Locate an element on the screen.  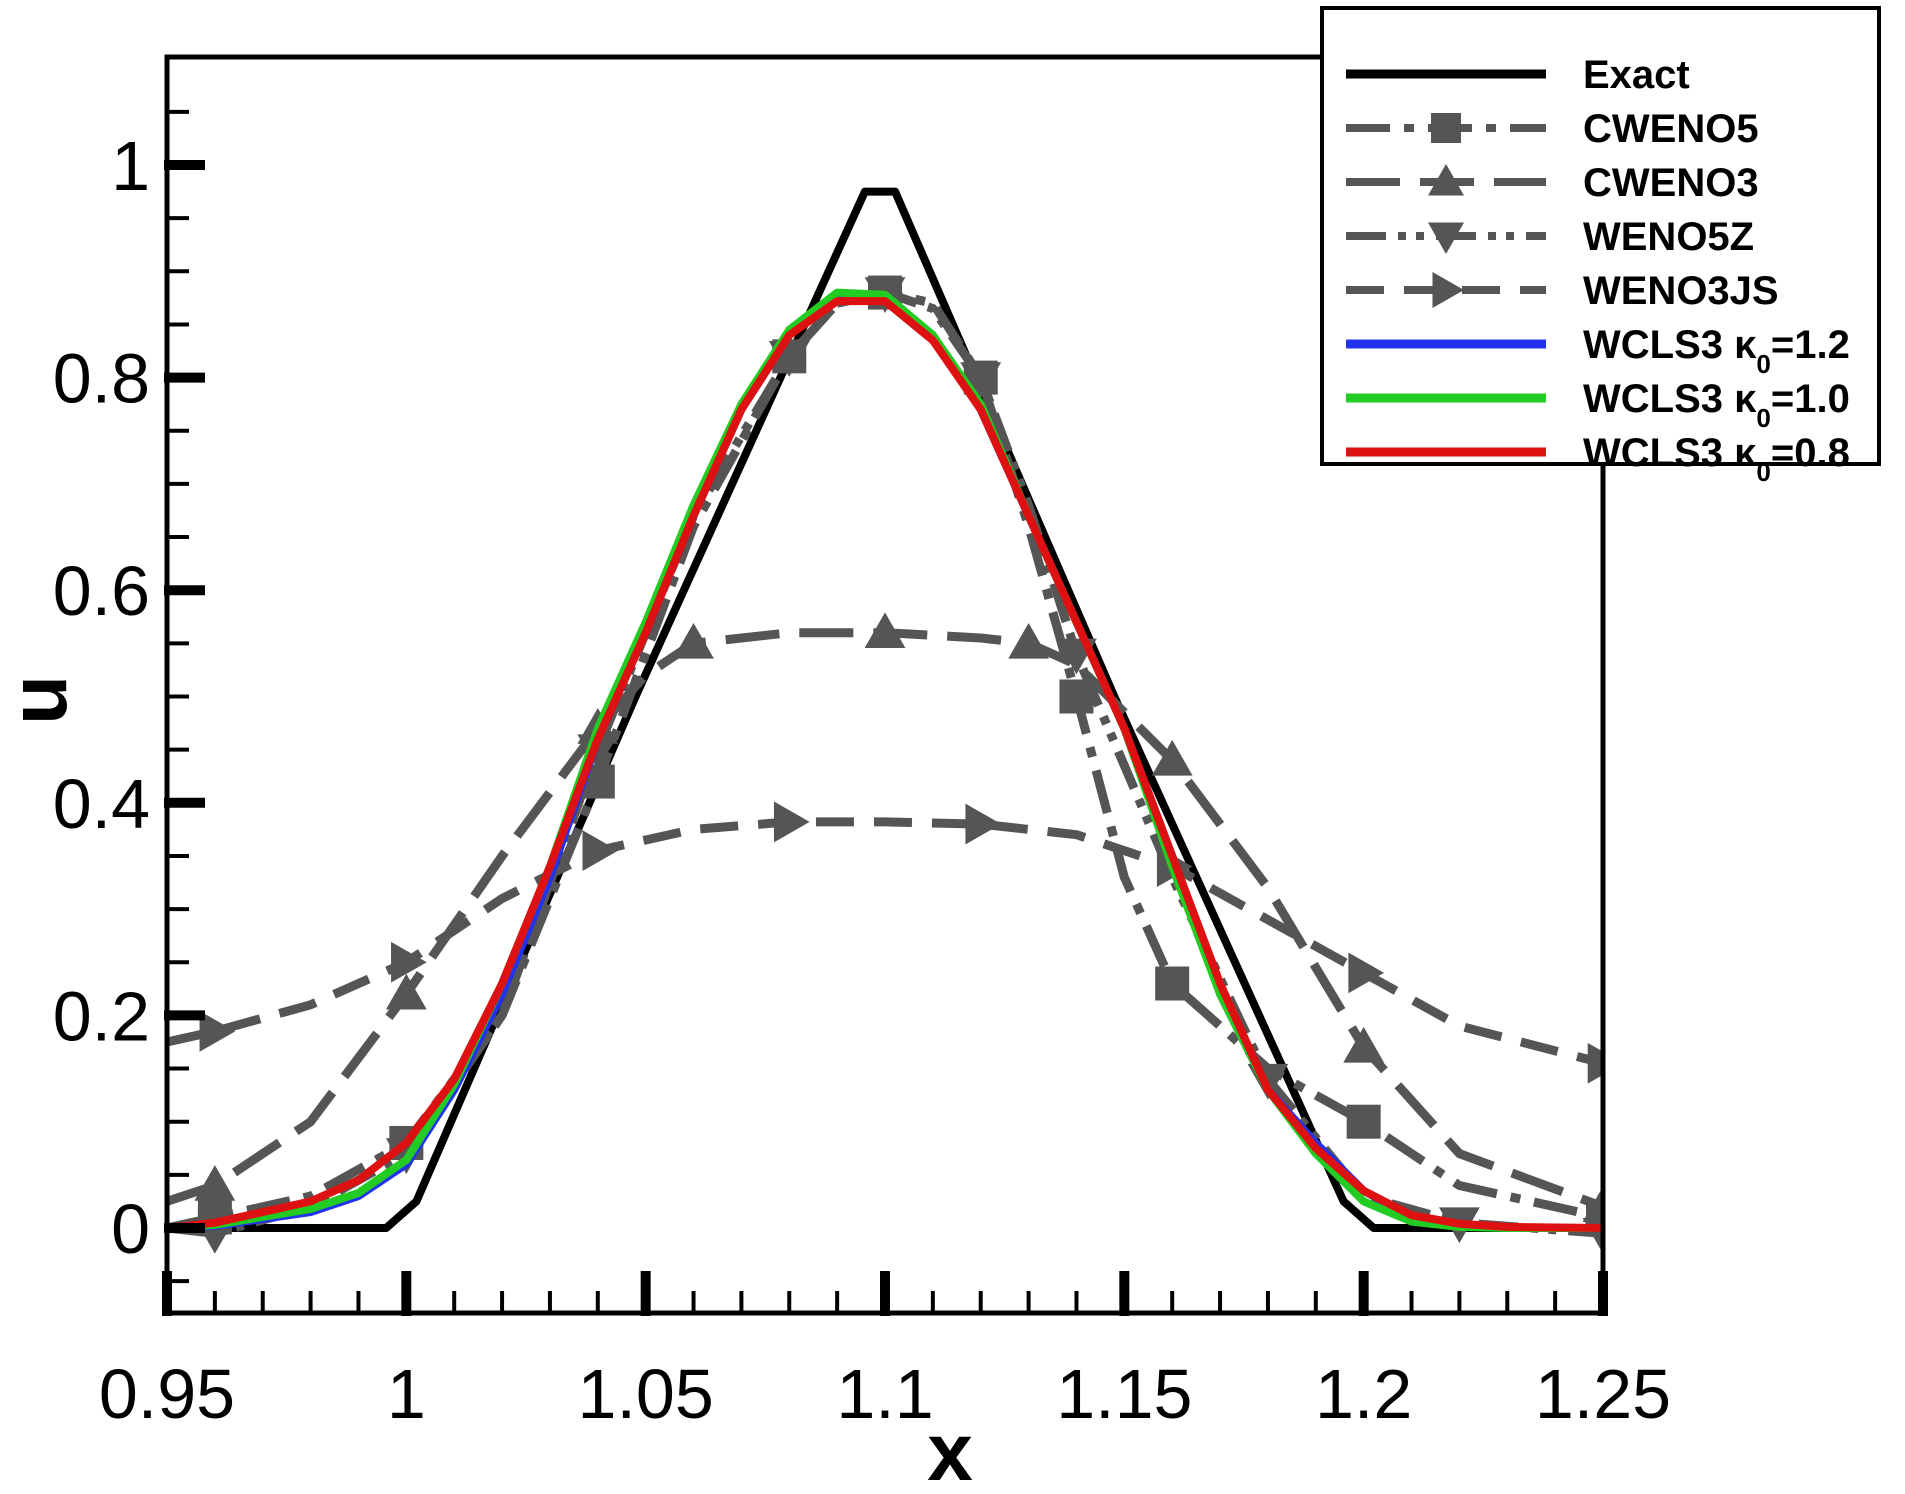
y-tick-label: 0 is located at coordinates (130, 1229).